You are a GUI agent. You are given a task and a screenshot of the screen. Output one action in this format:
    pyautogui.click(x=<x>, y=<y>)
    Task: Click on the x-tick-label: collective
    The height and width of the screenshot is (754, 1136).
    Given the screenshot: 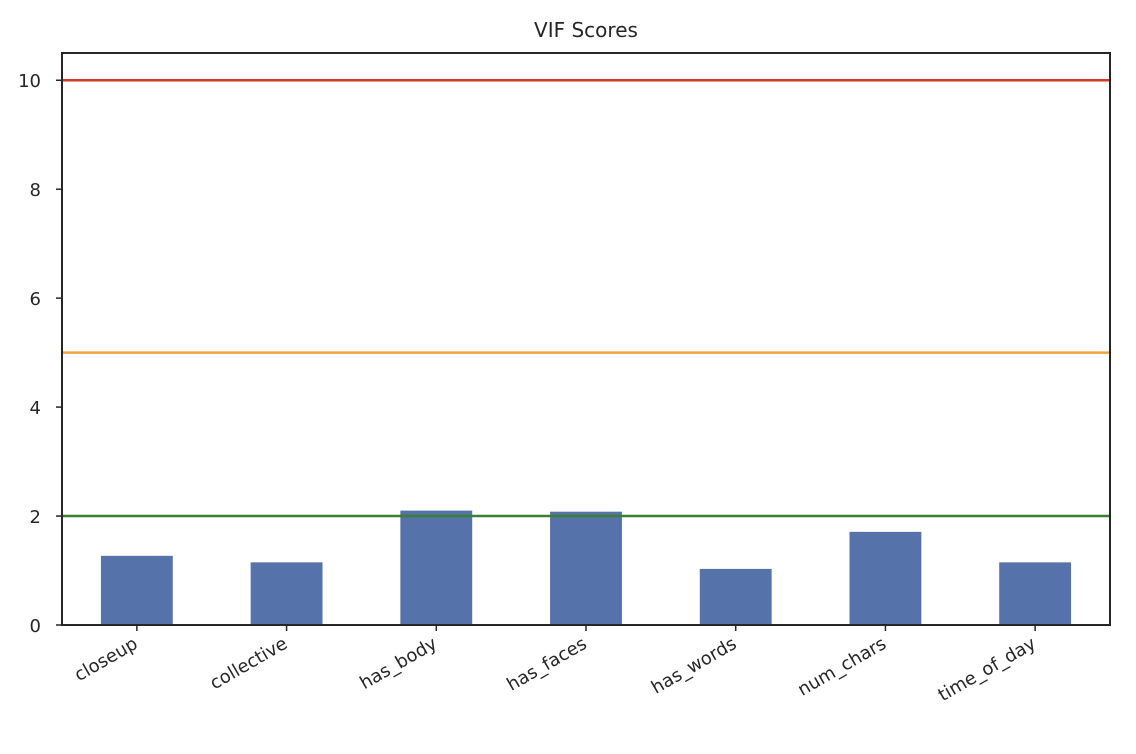 What is the action you would take?
    pyautogui.click(x=248, y=663)
    